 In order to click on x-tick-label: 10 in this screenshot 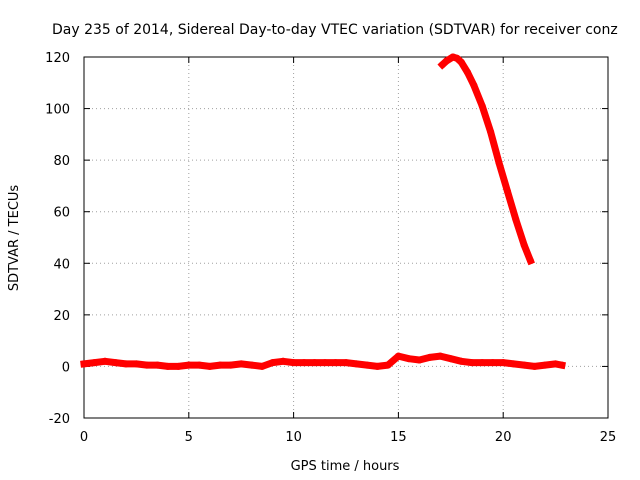, I will do `click(293, 437)`.